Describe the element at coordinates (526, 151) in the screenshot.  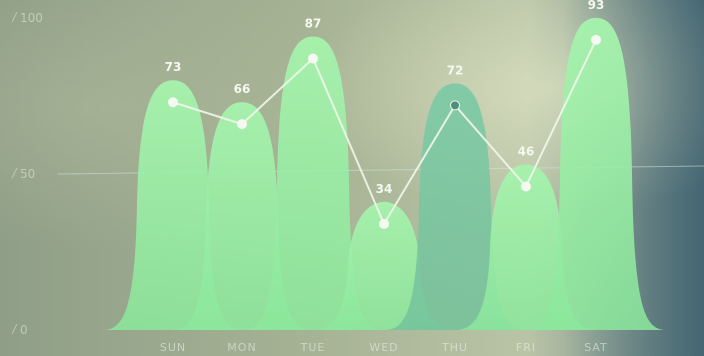
I see `value-label-fri: 46` at that location.